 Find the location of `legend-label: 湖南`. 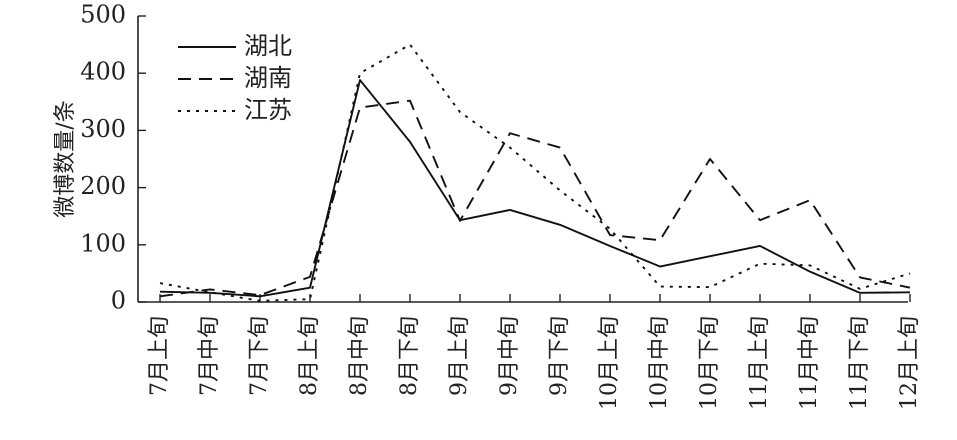

legend-label: 湖南 is located at coordinates (268, 78).